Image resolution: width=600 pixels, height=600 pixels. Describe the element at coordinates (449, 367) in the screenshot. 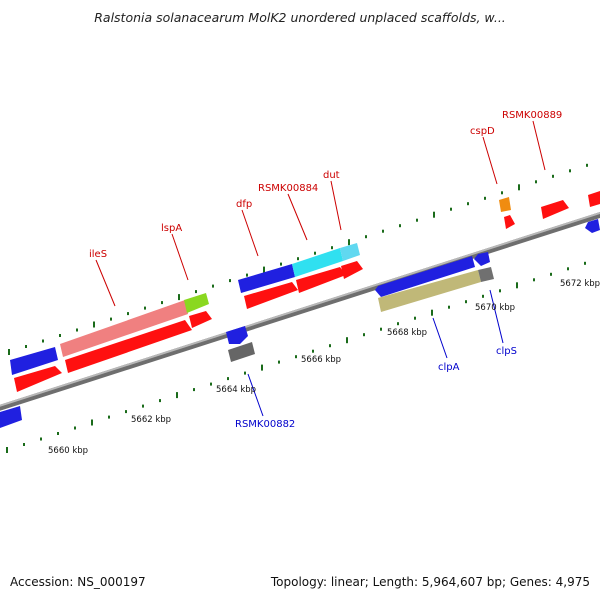

I see `gene-label-clpA: clpA` at that location.